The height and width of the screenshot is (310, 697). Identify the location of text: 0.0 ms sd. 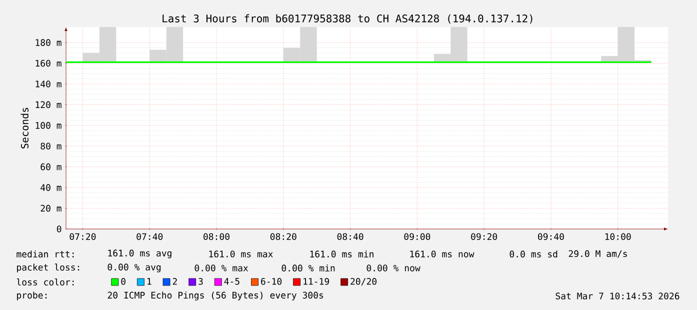
(534, 254).